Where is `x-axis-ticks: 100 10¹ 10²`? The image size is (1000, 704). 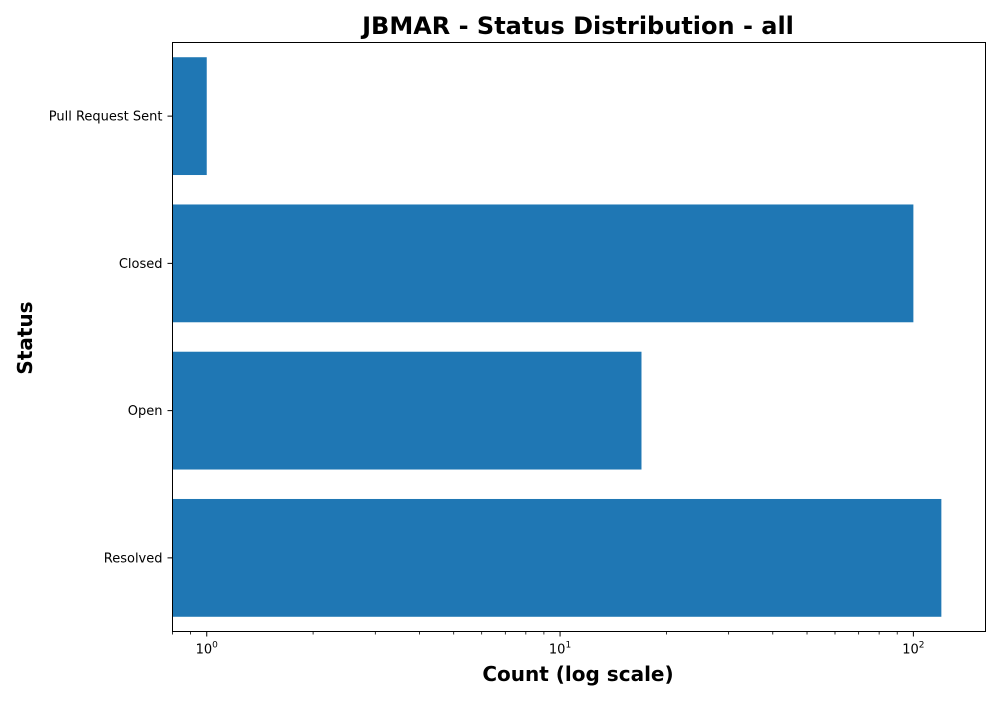
x-axis-ticks: 100 10¹ 10² is located at coordinates (548, 644).